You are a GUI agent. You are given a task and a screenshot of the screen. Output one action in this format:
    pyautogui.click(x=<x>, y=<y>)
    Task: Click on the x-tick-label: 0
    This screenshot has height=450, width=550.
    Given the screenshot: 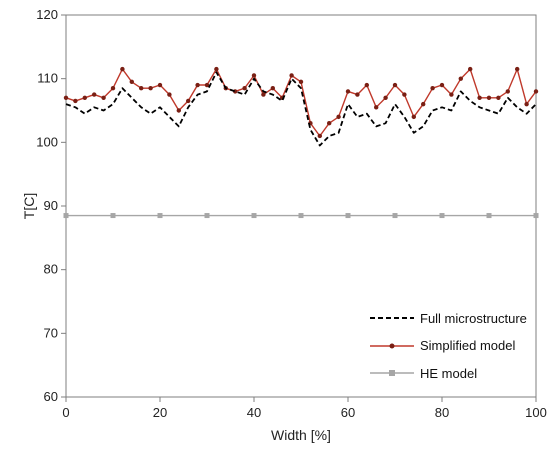 What is the action you would take?
    pyautogui.click(x=65, y=412)
    